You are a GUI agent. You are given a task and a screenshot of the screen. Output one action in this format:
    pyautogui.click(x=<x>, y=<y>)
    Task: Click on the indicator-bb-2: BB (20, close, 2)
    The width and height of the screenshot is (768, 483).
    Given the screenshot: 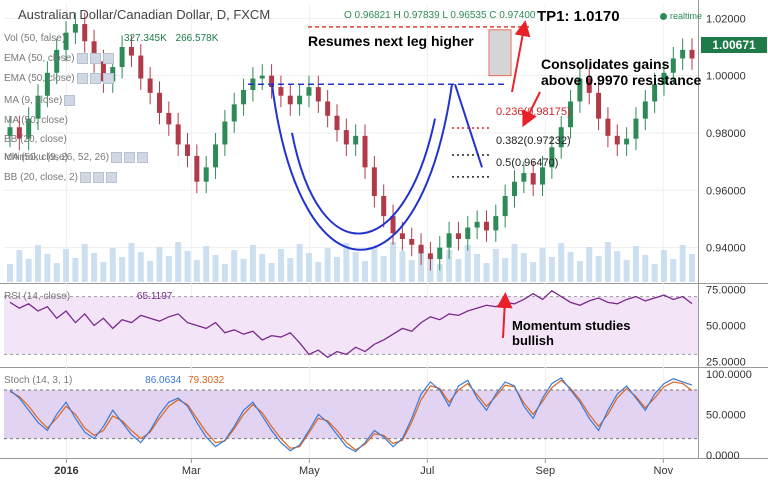 What is the action you would take?
    pyautogui.click(x=60, y=177)
    